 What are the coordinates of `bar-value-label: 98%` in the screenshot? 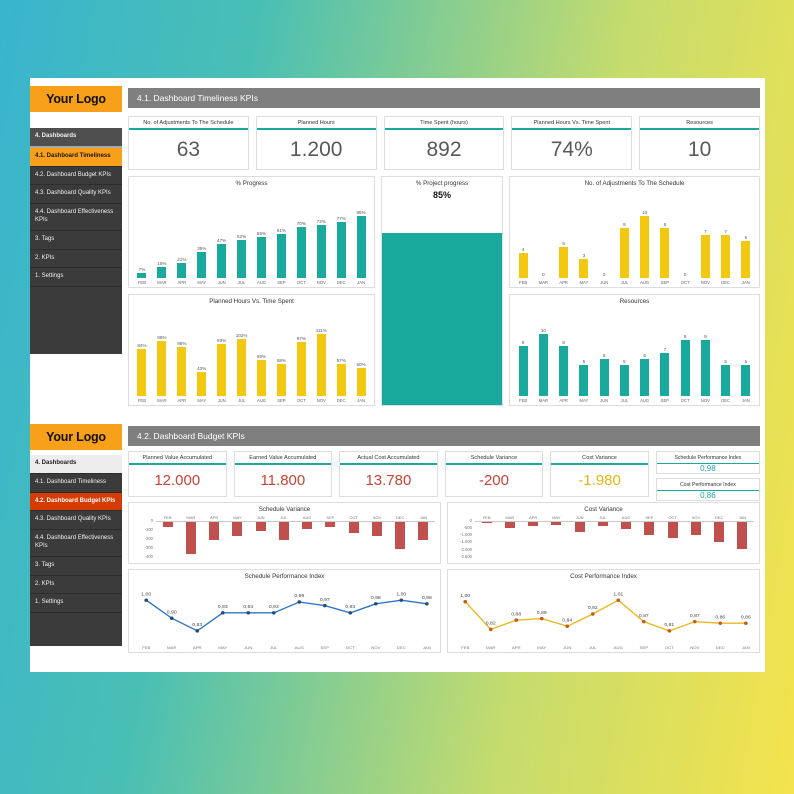 It's located at (162, 337).